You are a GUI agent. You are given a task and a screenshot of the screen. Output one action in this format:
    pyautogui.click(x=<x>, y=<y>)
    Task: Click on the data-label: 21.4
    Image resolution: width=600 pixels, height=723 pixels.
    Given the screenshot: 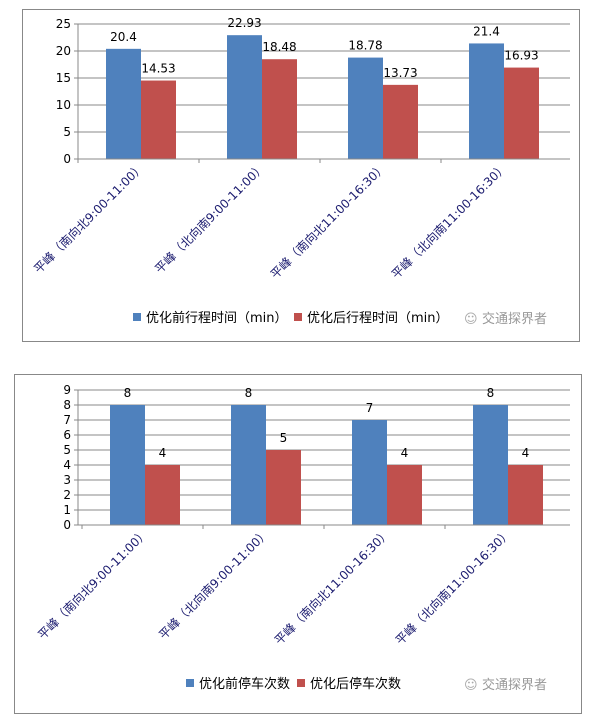 What is the action you would take?
    pyautogui.click(x=486, y=31)
    